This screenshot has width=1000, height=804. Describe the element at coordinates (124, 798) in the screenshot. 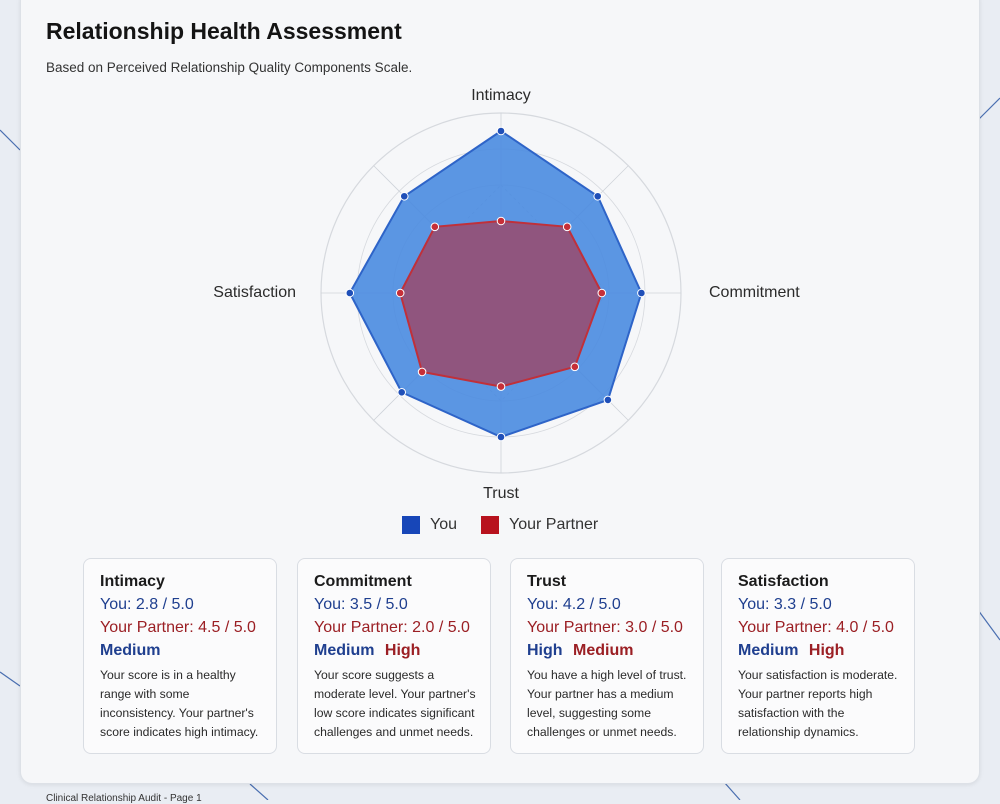

I see `page-footer: Clinical Relationship Audit - Page 1` at that location.